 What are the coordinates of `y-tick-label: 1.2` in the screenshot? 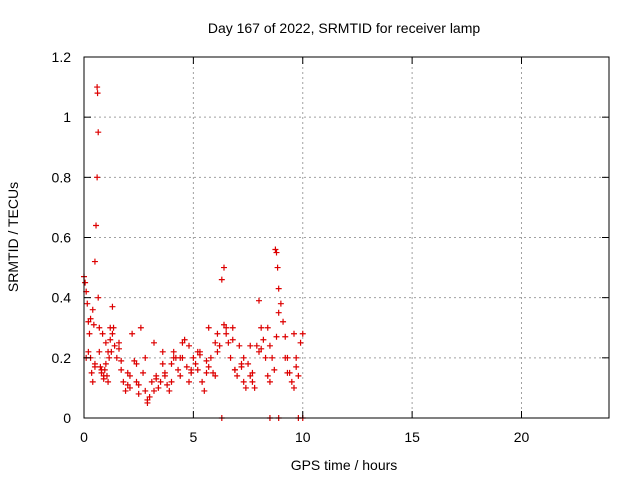 It's located at (62, 57).